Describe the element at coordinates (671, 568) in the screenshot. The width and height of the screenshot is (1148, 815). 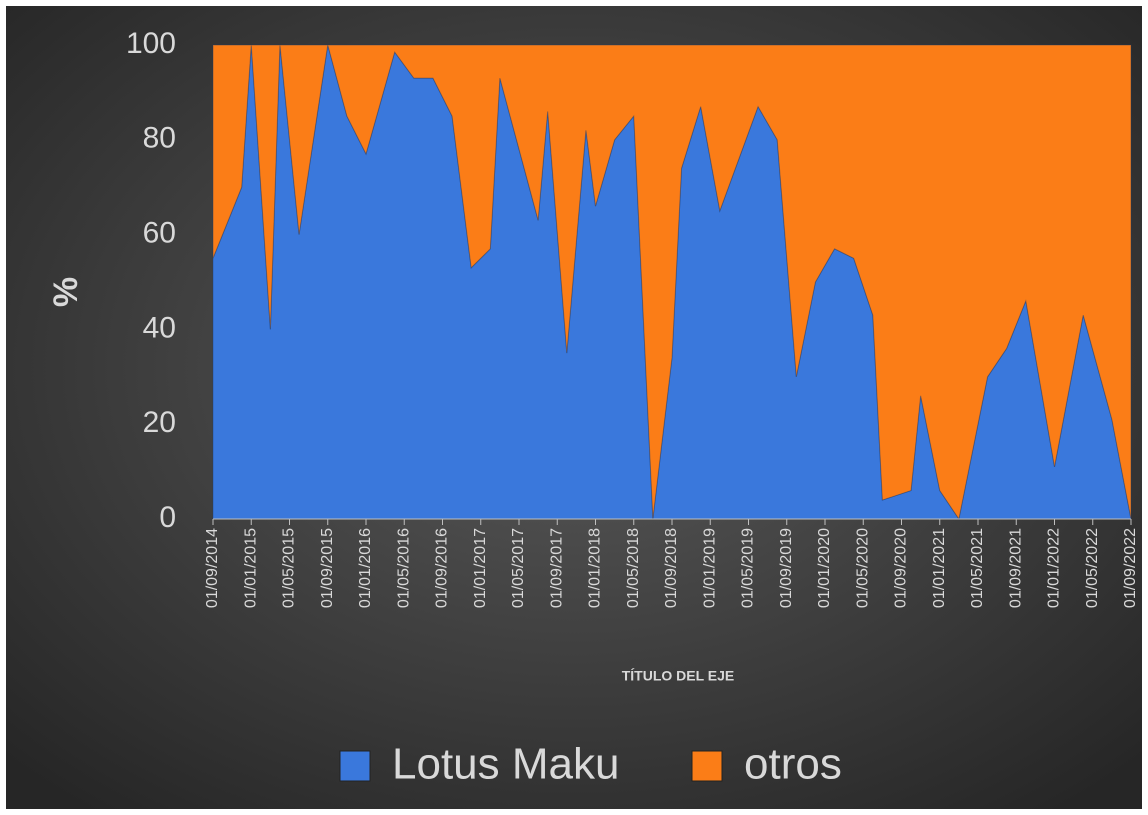
I see `x-tick-label: 01/09/2018` at that location.